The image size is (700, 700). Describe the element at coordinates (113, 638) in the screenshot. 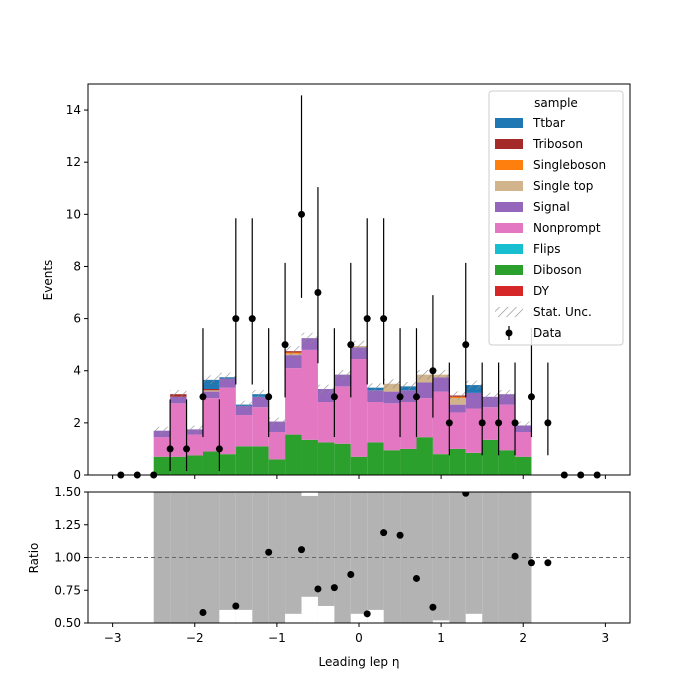

I see `x-tick-label: −3` at that location.